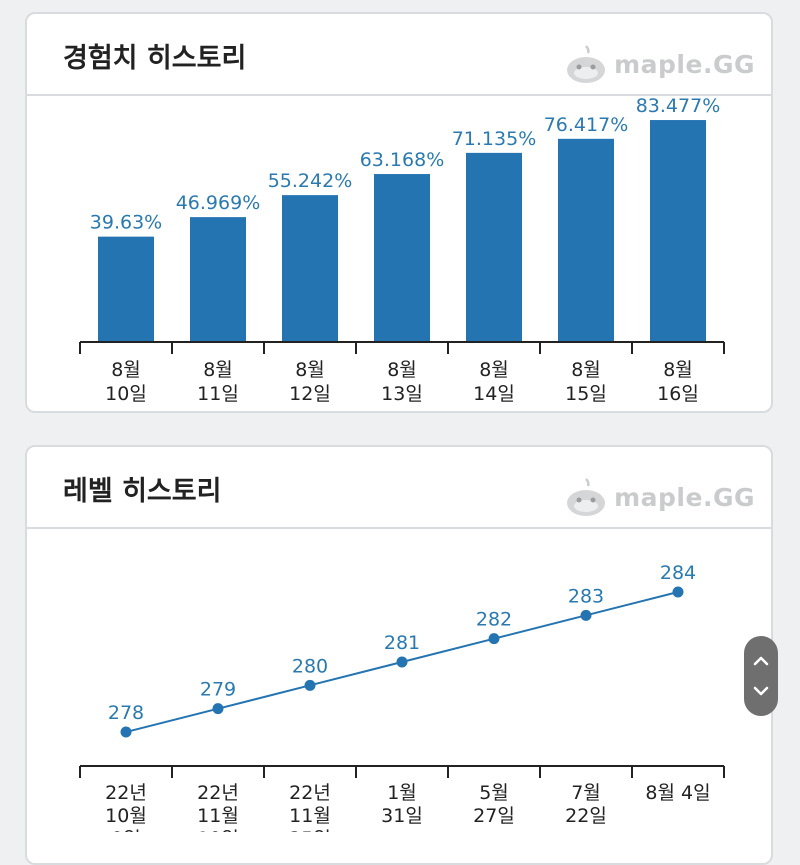 This screenshot has width=800, height=865. Describe the element at coordinates (310, 666) in the screenshot. I see `level-data-label: 280` at that location.